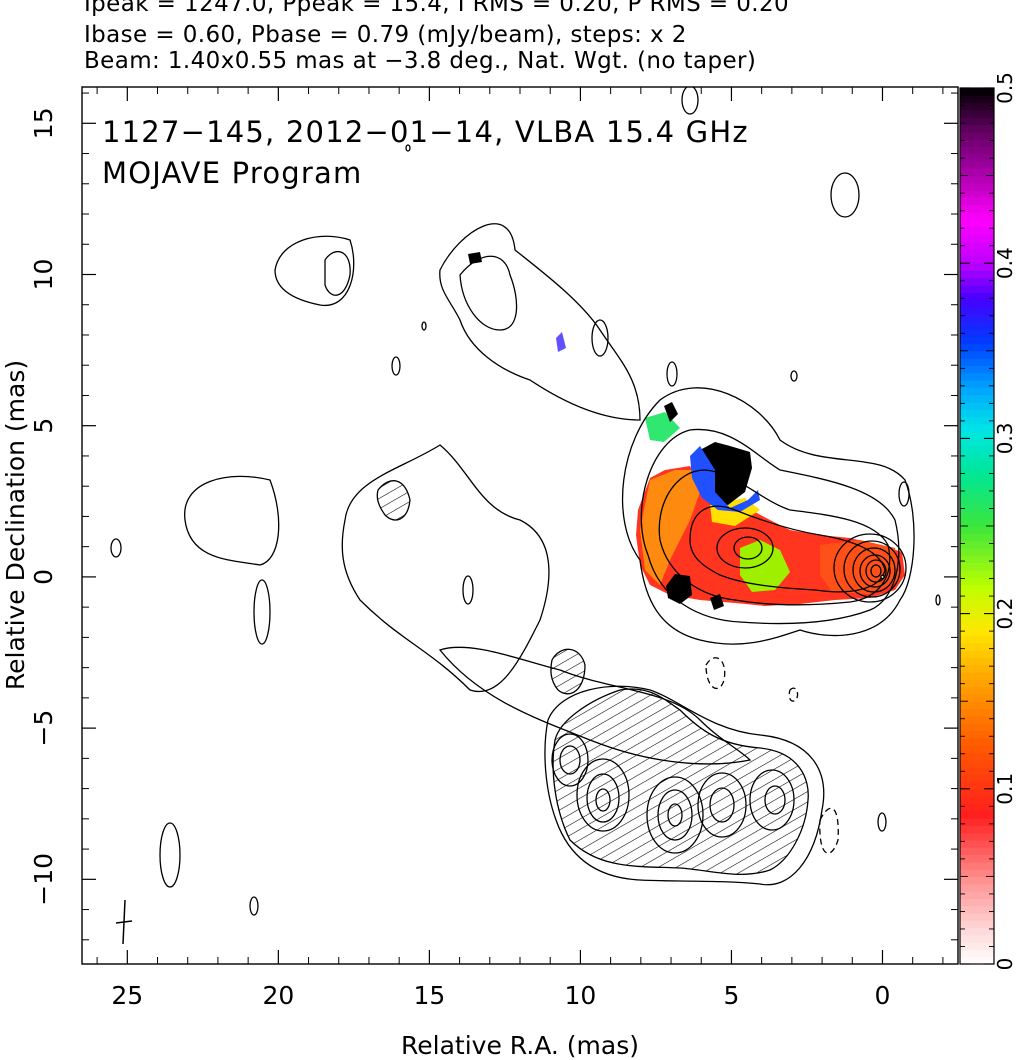 This screenshot has height=1060, width=1021. Describe the element at coordinates (561, 342) in the screenshot. I see `polarization-cyan-speck` at that location.